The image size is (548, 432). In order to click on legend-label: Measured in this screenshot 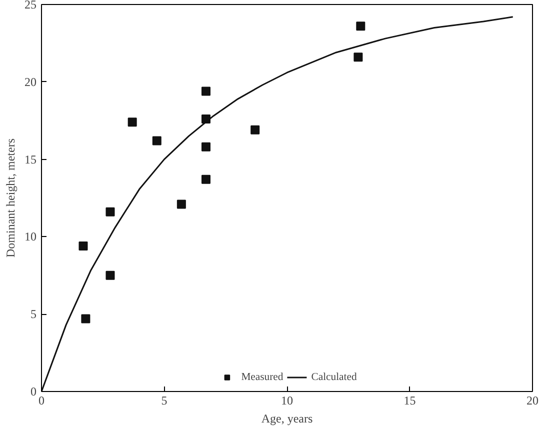, I will do `click(262, 377)`.